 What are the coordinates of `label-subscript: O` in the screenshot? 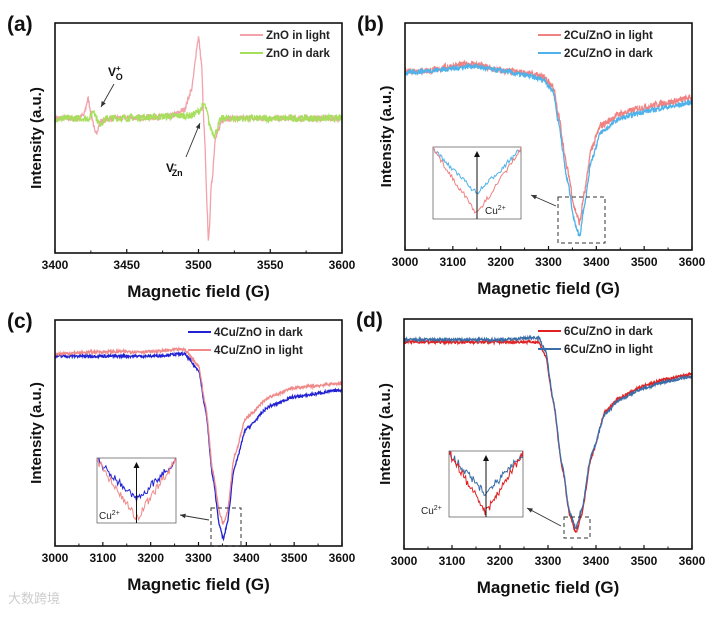 It's located at (119, 77).